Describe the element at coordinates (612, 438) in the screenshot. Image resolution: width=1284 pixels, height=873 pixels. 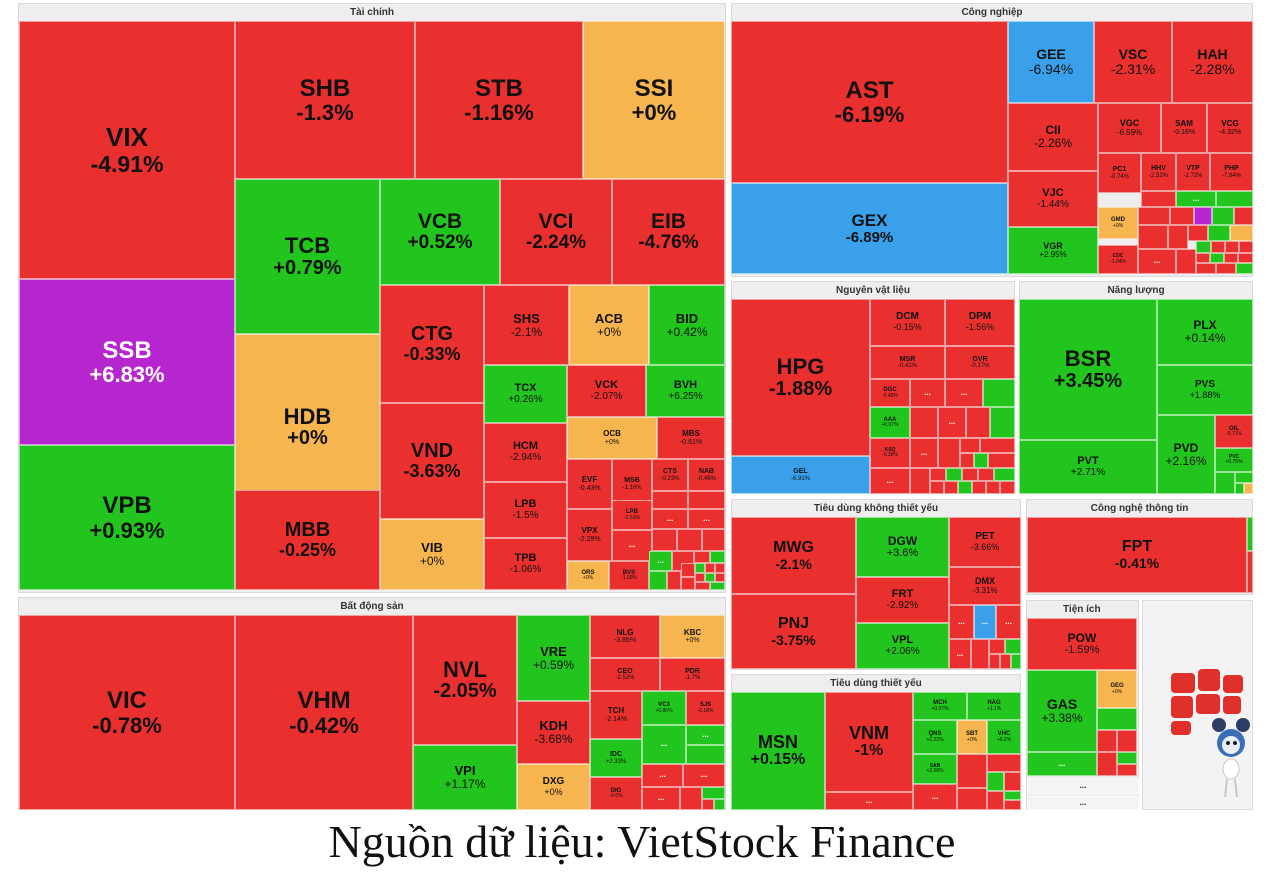
I see `stock-tile-ocb: OCB +0%` at that location.